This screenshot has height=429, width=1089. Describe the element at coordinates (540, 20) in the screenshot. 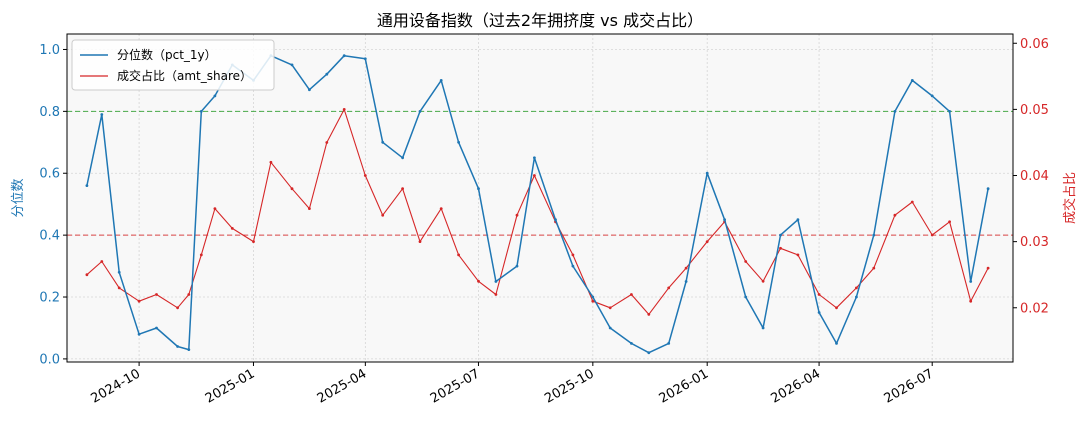

I see `chart-title: 通用设备指数（过去2年拥挤度 vs 成交占比）` at that location.